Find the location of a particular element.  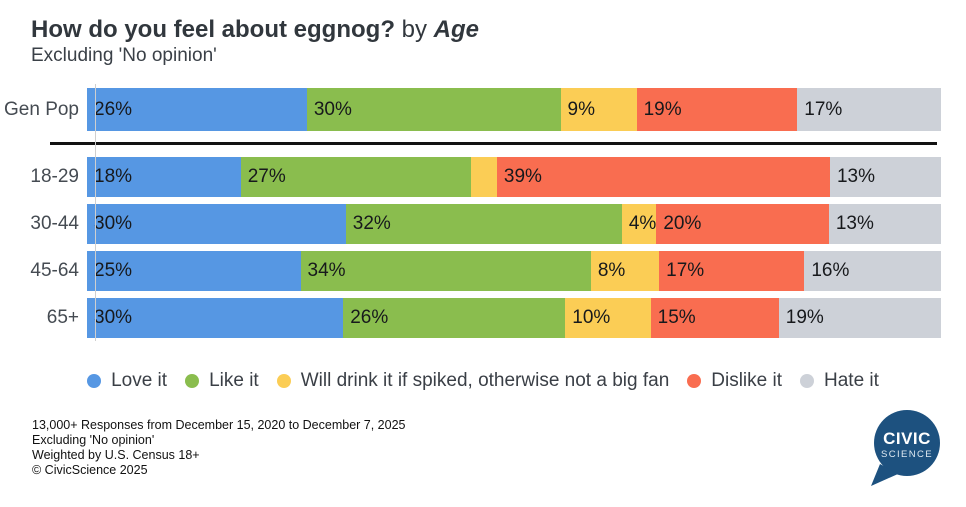

footer-note-line: © CivicScience 2025 is located at coordinates (90, 470).